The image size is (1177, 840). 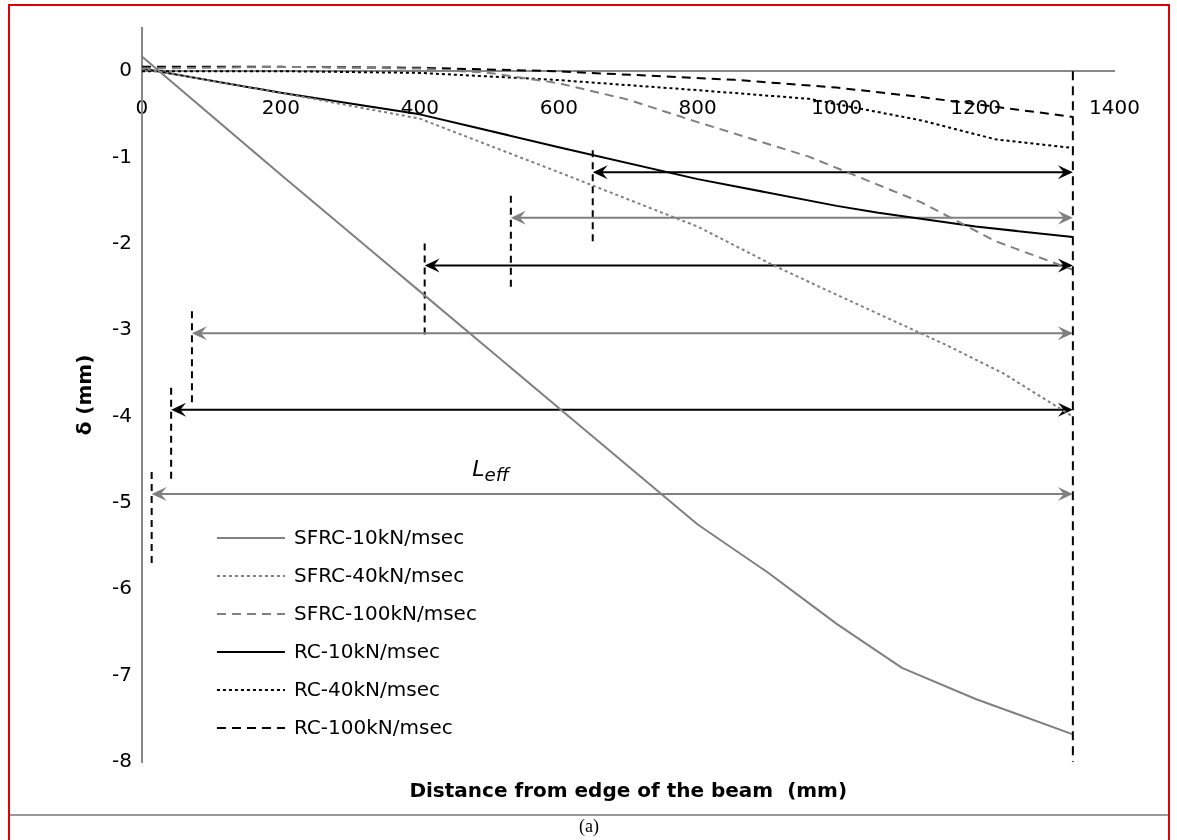 What do you see at coordinates (121, 328) in the screenshot?
I see `y-tick-label: -3` at bounding box center [121, 328].